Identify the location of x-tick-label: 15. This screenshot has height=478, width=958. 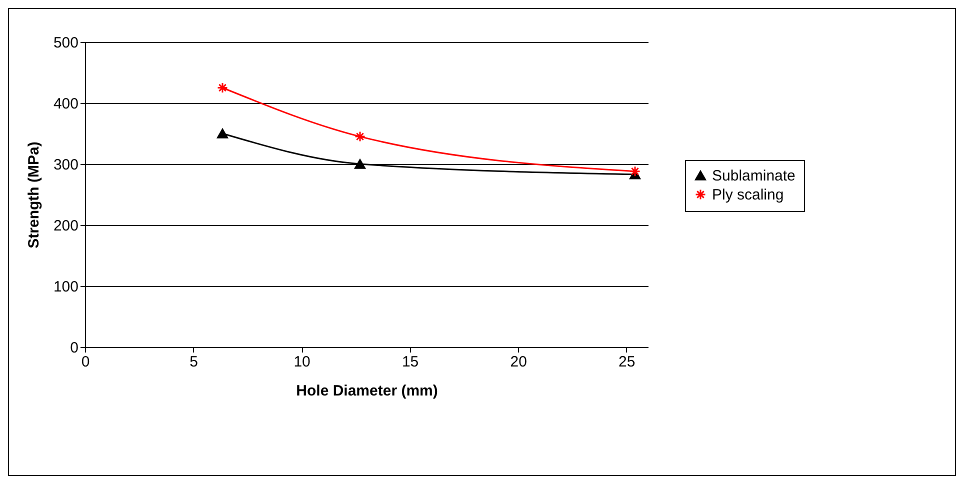
(410, 362).